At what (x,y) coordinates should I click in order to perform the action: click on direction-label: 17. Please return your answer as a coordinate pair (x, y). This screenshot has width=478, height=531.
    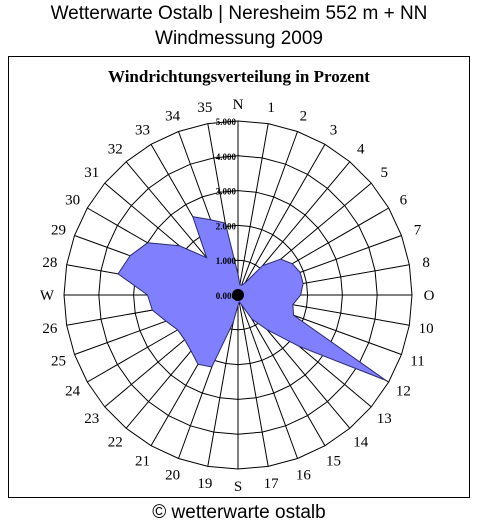
    Looking at the image, I should click on (272, 484).